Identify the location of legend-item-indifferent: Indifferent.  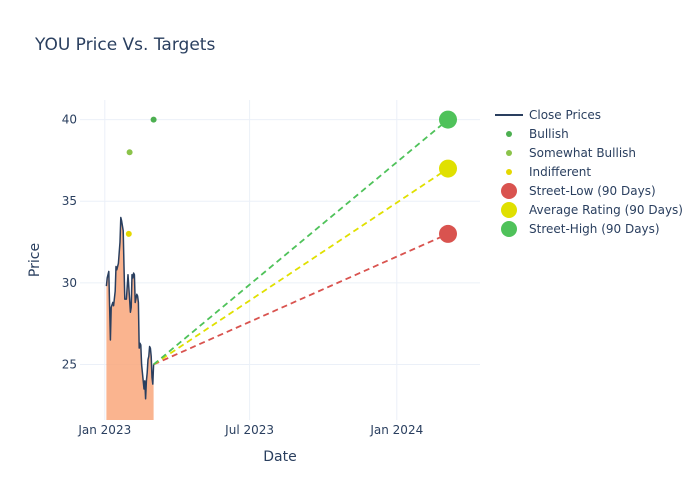
(548, 172).